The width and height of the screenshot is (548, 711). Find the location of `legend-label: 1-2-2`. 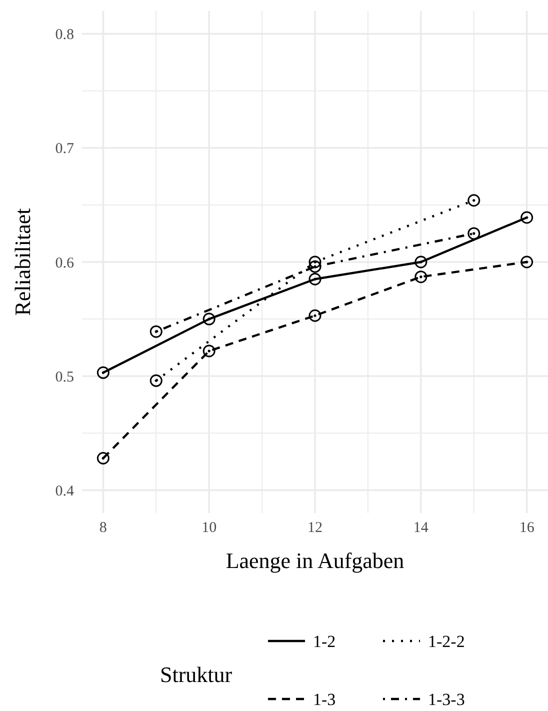

legend-label: 1-2-2 is located at coordinates (446, 641).